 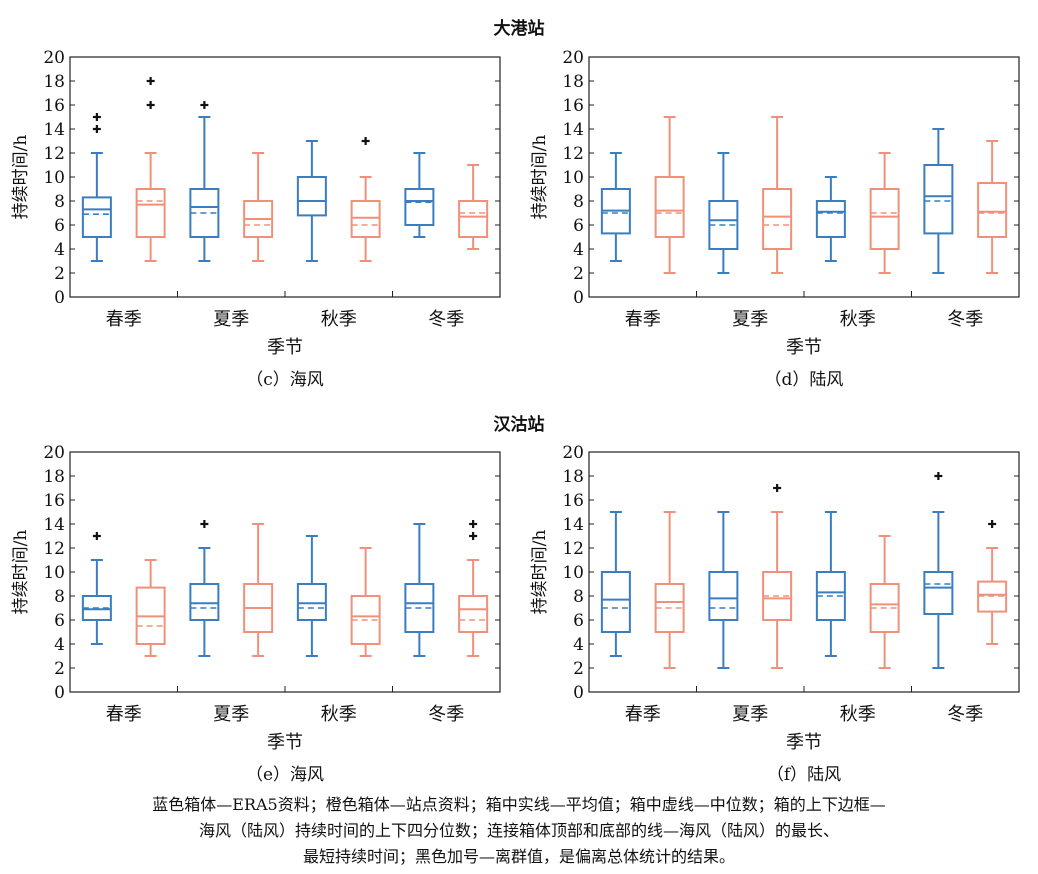 What do you see at coordinates (858, 319) in the screenshot?
I see `x-tick-label: 秋季` at bounding box center [858, 319].